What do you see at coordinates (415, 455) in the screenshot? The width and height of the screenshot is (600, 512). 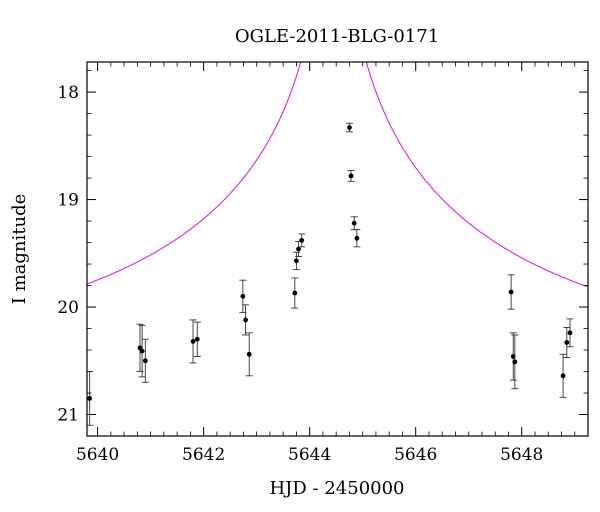 I see `x-tick-label: 5646` at bounding box center [415, 455].